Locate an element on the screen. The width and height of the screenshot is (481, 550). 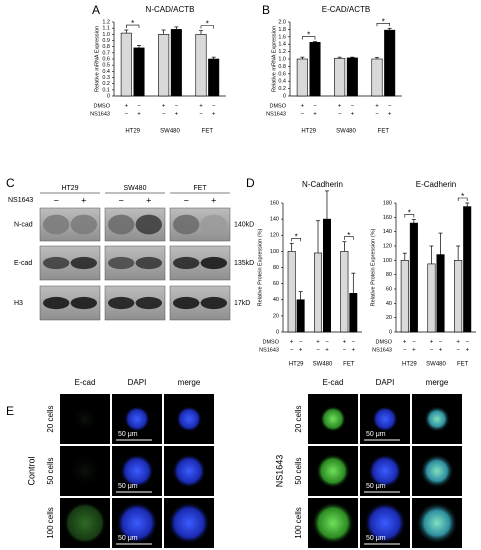
row-label: 20 cells is located at coordinates (298, 418).